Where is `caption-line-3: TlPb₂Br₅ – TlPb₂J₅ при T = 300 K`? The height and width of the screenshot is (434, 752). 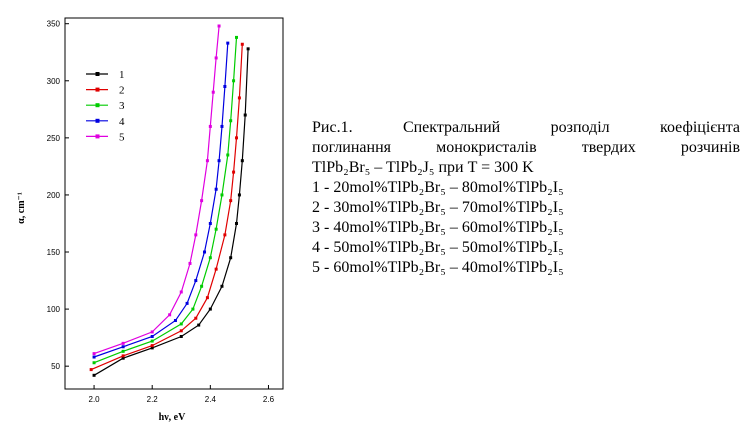 caption-line-3: TlPb₂Br₅ – TlPb₂J₅ при T = 300 K is located at coordinates (423, 167).